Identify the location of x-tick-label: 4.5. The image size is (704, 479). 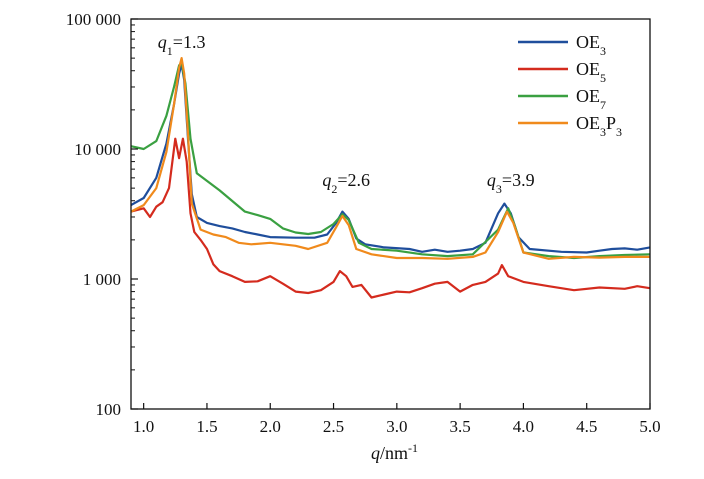
(586, 426).